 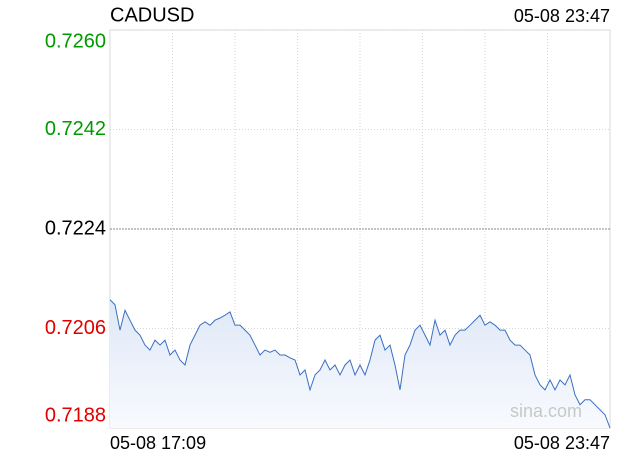 I want to click on watermark: sina.com, so click(x=546, y=411).